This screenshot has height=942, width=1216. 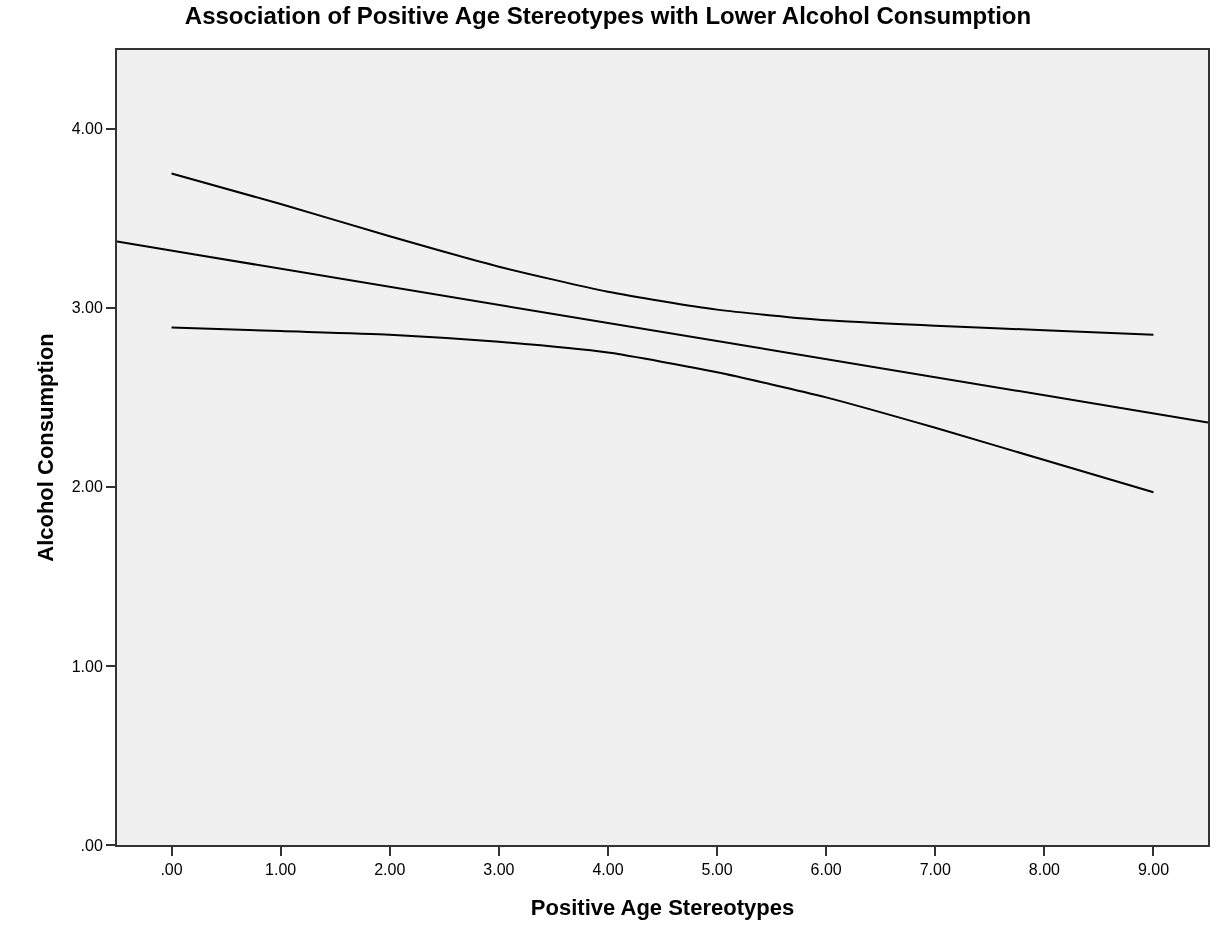 I want to click on x-tick-label: 5.00, so click(x=717, y=870).